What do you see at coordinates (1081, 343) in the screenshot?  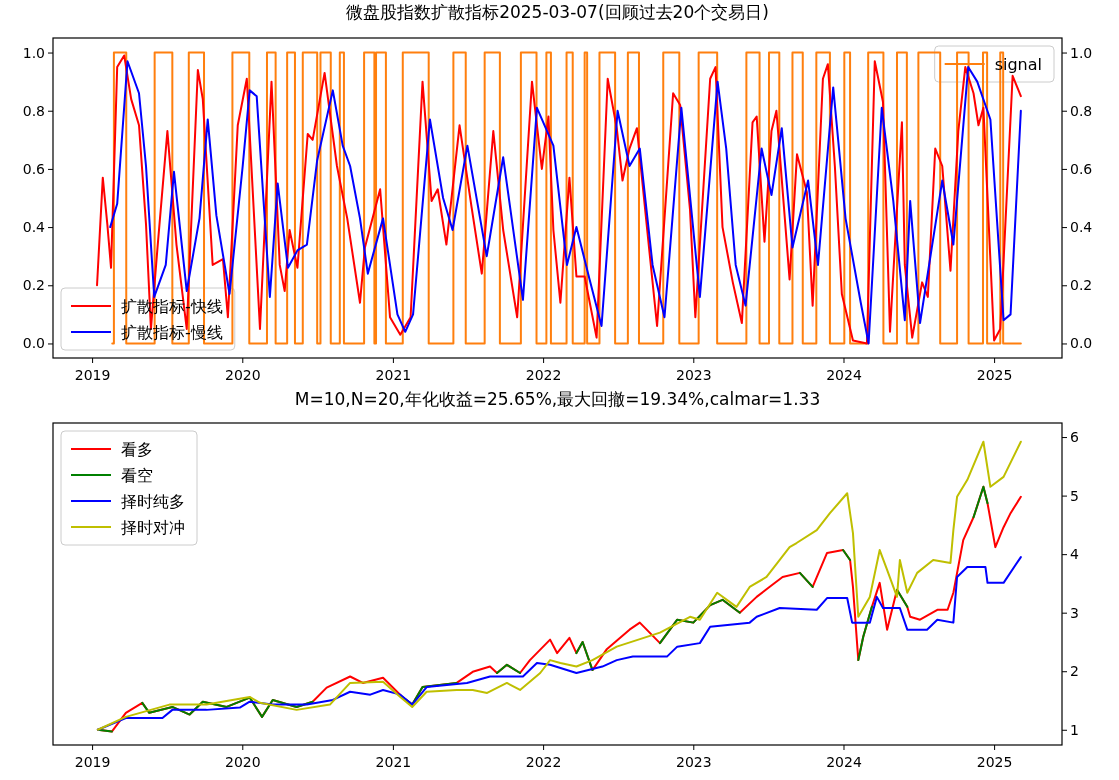 I see `y2-tick-label: 0.0` at bounding box center [1081, 343].